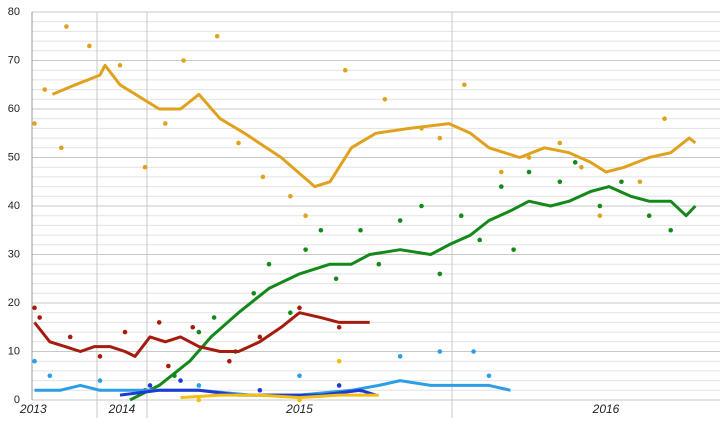 Image resolution: width=720 pixels, height=422 pixels. I want to click on y-tick-label: 30, so click(14, 254).